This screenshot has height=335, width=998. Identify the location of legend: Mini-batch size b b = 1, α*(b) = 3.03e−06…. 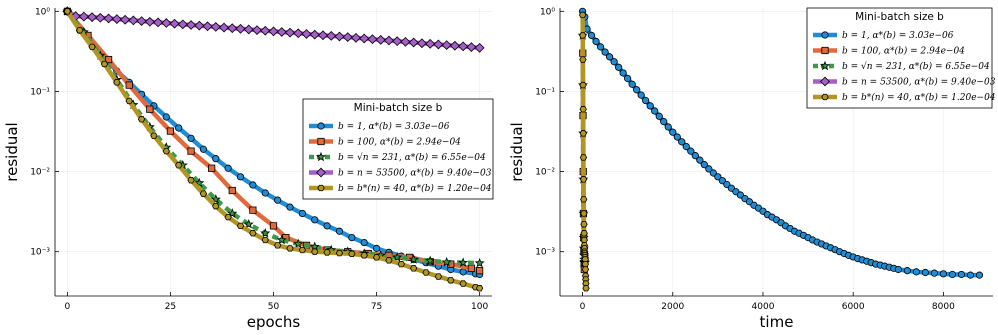
(398, 149).